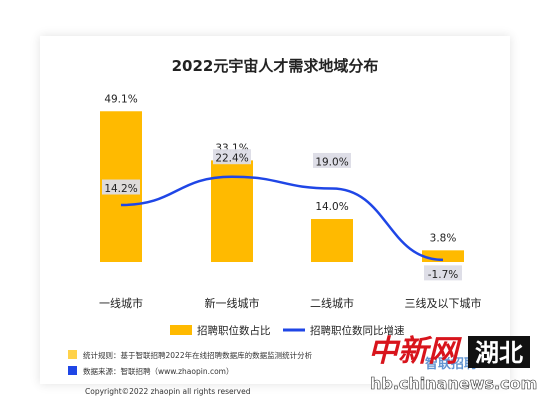 This screenshot has width=550, height=403. What do you see at coordinates (275, 66) in the screenshot?
I see `chart-title: 2022元宇宙人才需求地域分布` at bounding box center [275, 66].